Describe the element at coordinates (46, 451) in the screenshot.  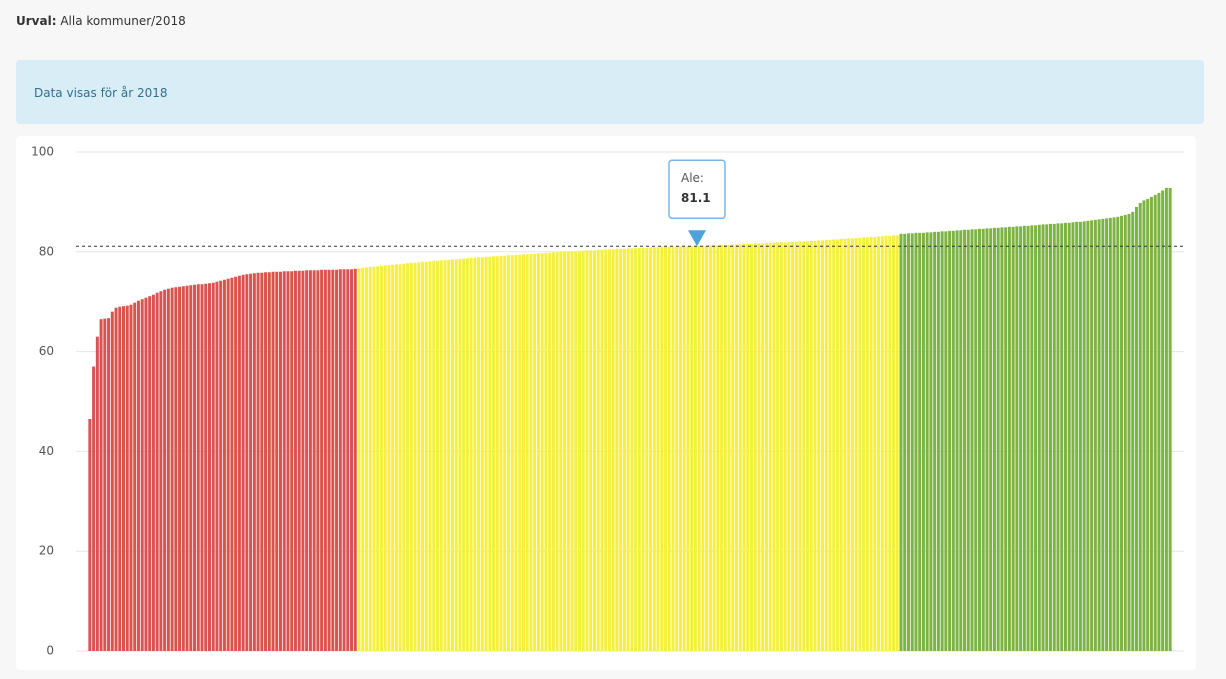
I see `y-tick-label: 40` at that location.